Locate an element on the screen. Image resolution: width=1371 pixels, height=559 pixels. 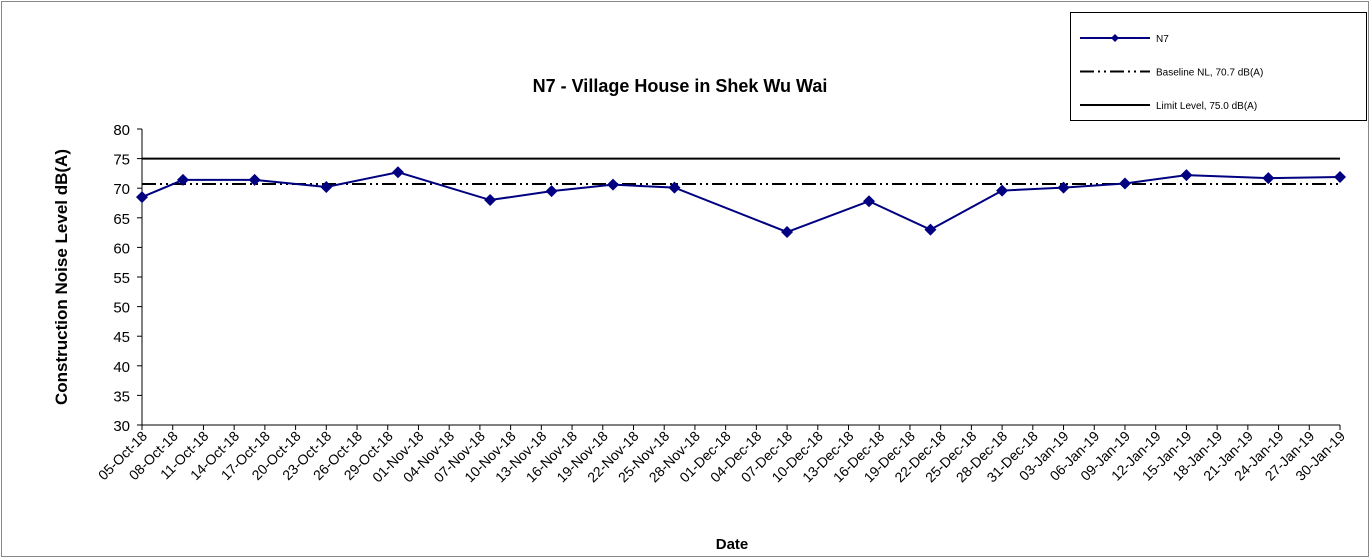
legend-label: N7 is located at coordinates (1162, 39).